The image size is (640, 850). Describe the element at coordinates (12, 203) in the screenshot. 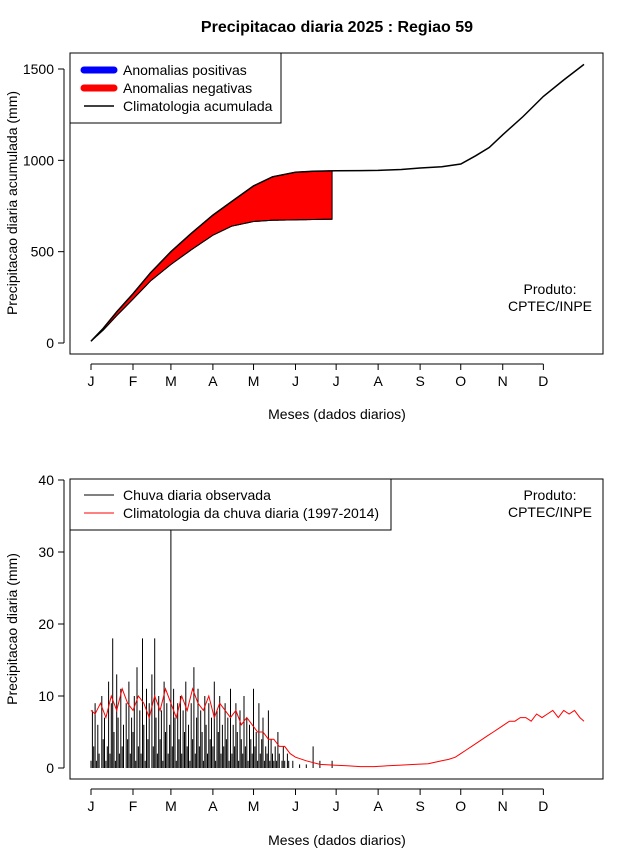

I see `panel1-ylabel: Precipitacao diaria acumulada (mm)` at that location.